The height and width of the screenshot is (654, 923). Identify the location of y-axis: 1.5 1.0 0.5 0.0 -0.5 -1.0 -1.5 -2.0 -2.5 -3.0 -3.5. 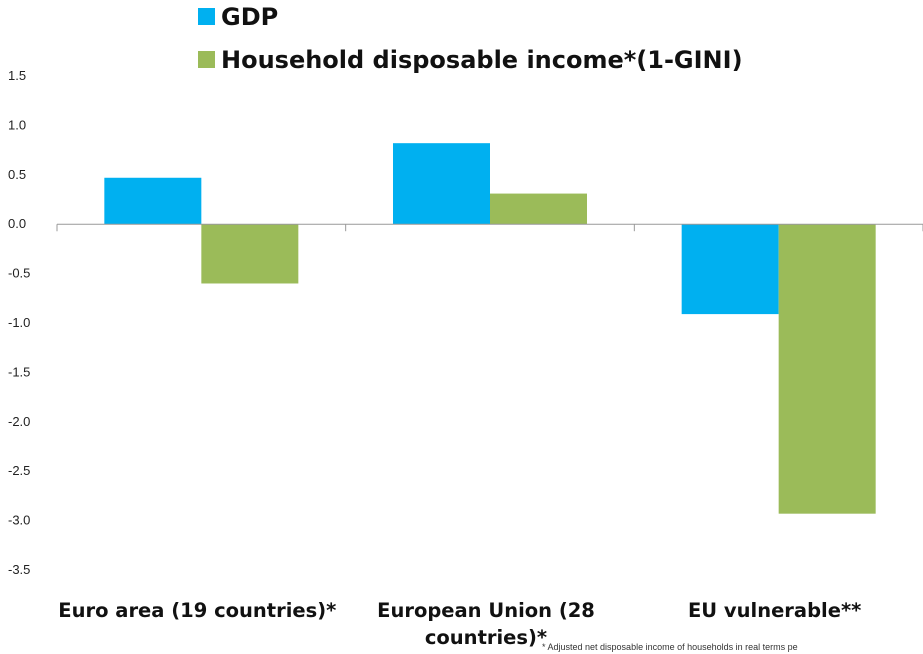
(19, 322).